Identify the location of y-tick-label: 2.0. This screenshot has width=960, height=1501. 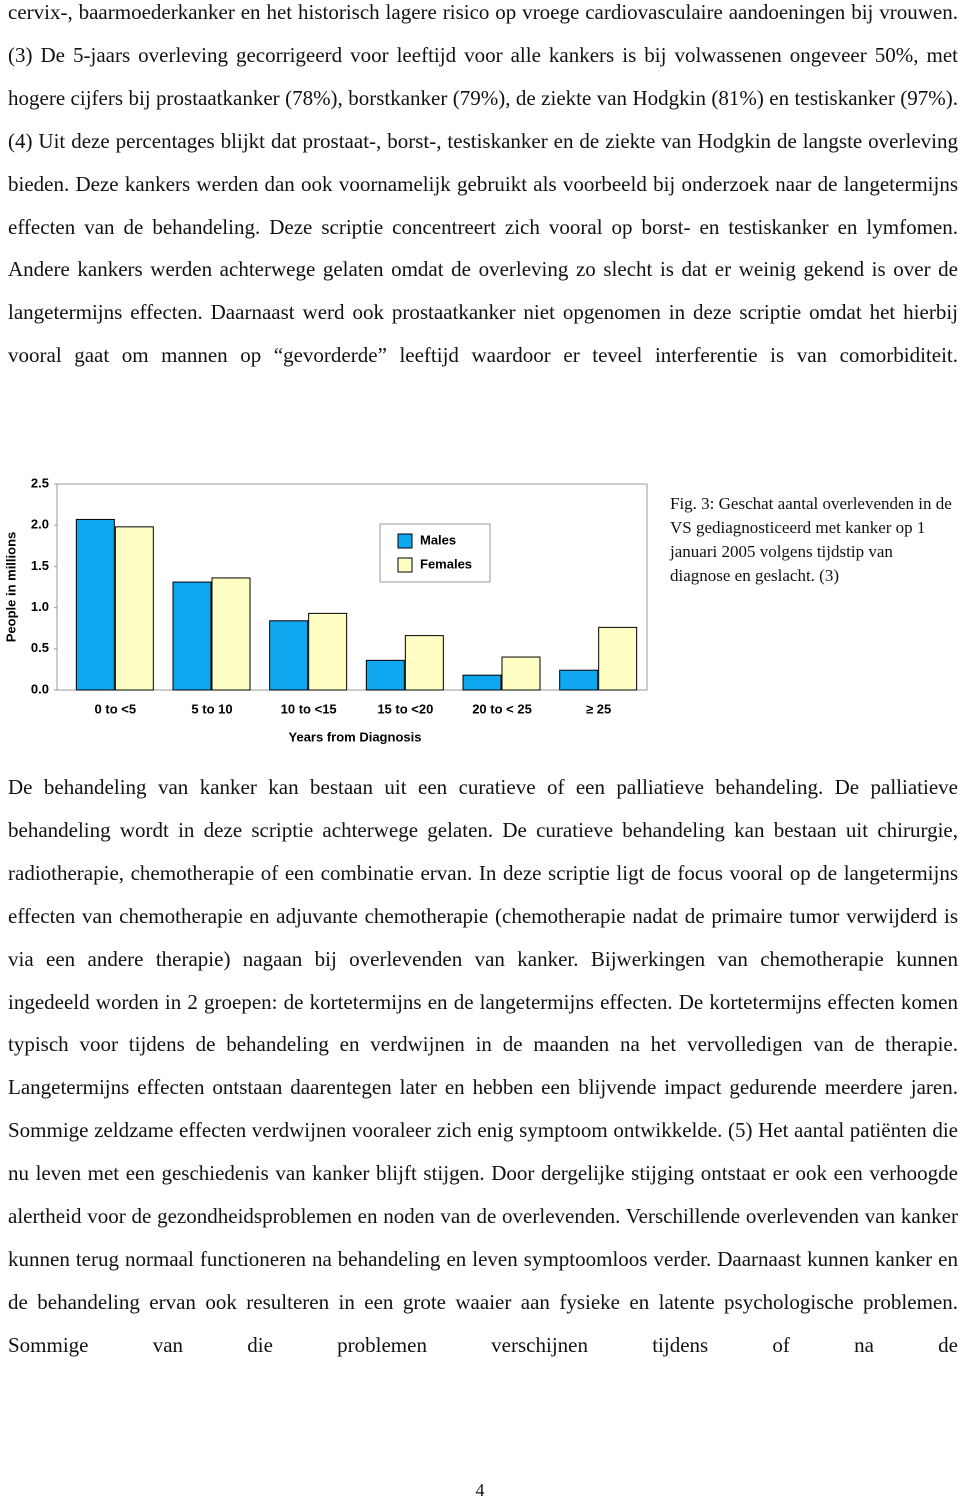
(40, 524).